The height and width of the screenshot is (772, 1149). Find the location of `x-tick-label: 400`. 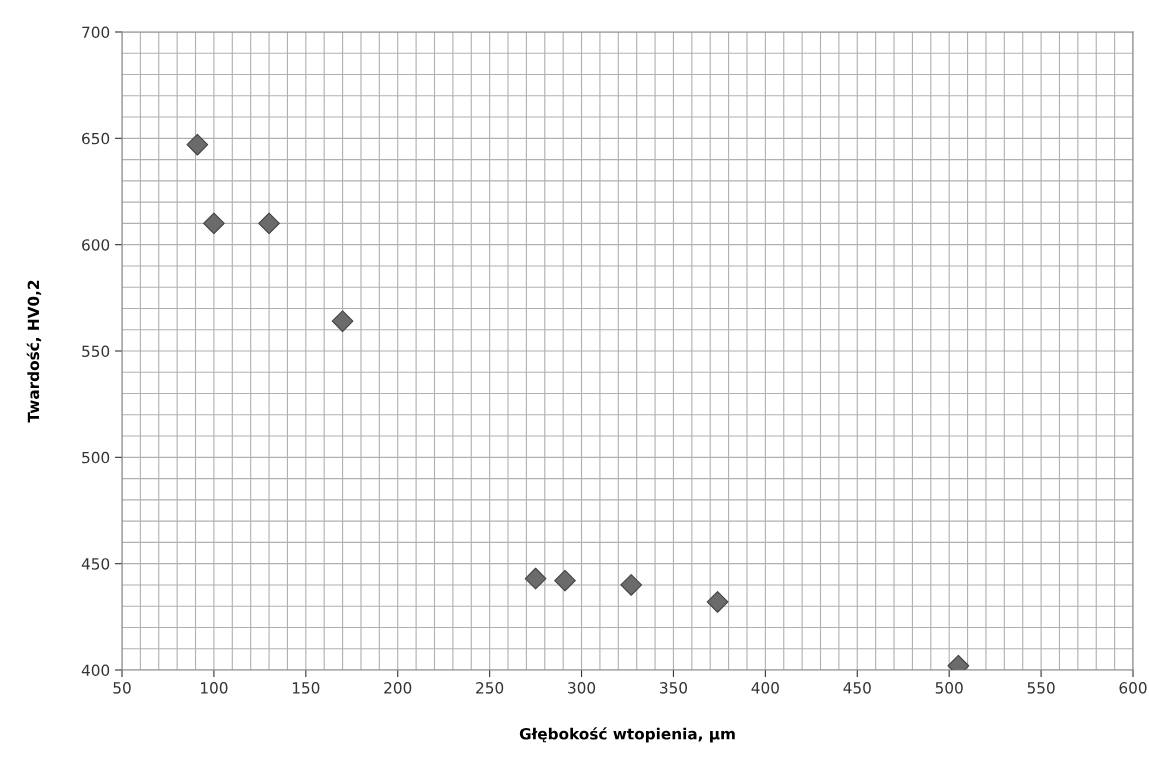

x-tick-label: 400 is located at coordinates (765, 688).